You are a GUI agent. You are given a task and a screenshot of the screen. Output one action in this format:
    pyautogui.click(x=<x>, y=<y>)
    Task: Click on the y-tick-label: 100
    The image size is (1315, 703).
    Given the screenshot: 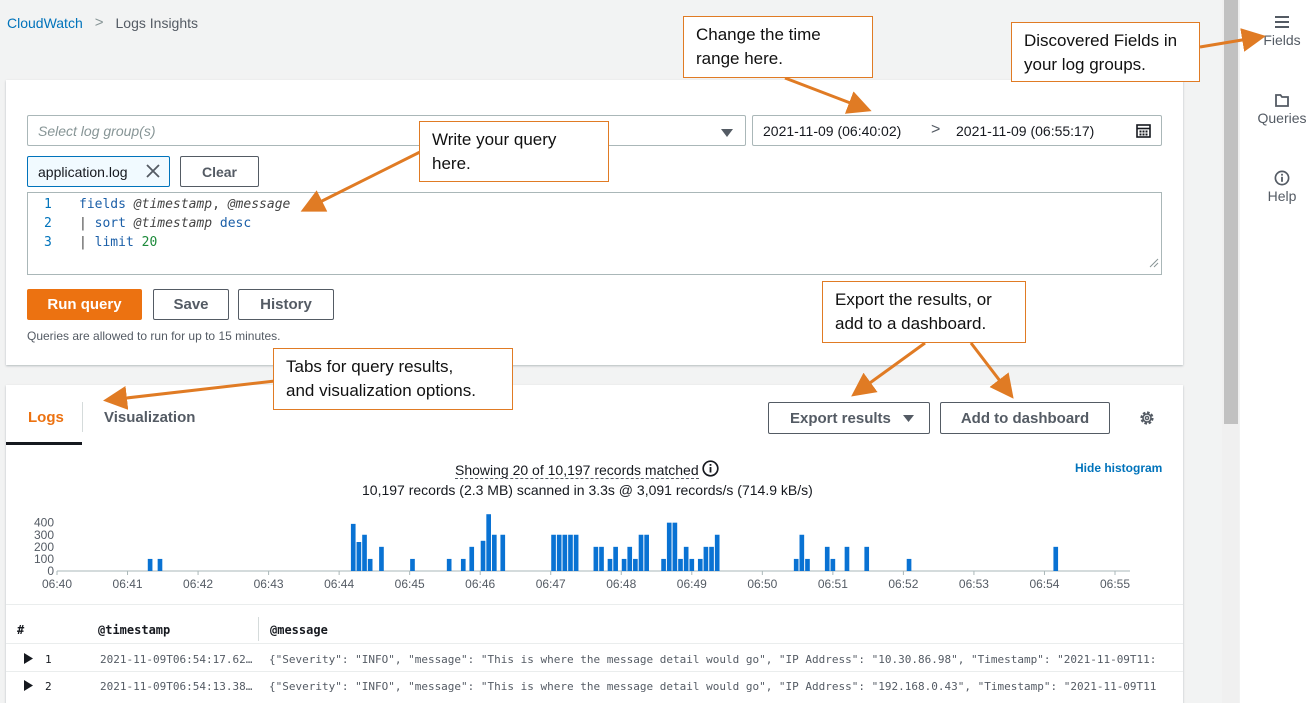 What is the action you would take?
    pyautogui.click(x=44, y=559)
    